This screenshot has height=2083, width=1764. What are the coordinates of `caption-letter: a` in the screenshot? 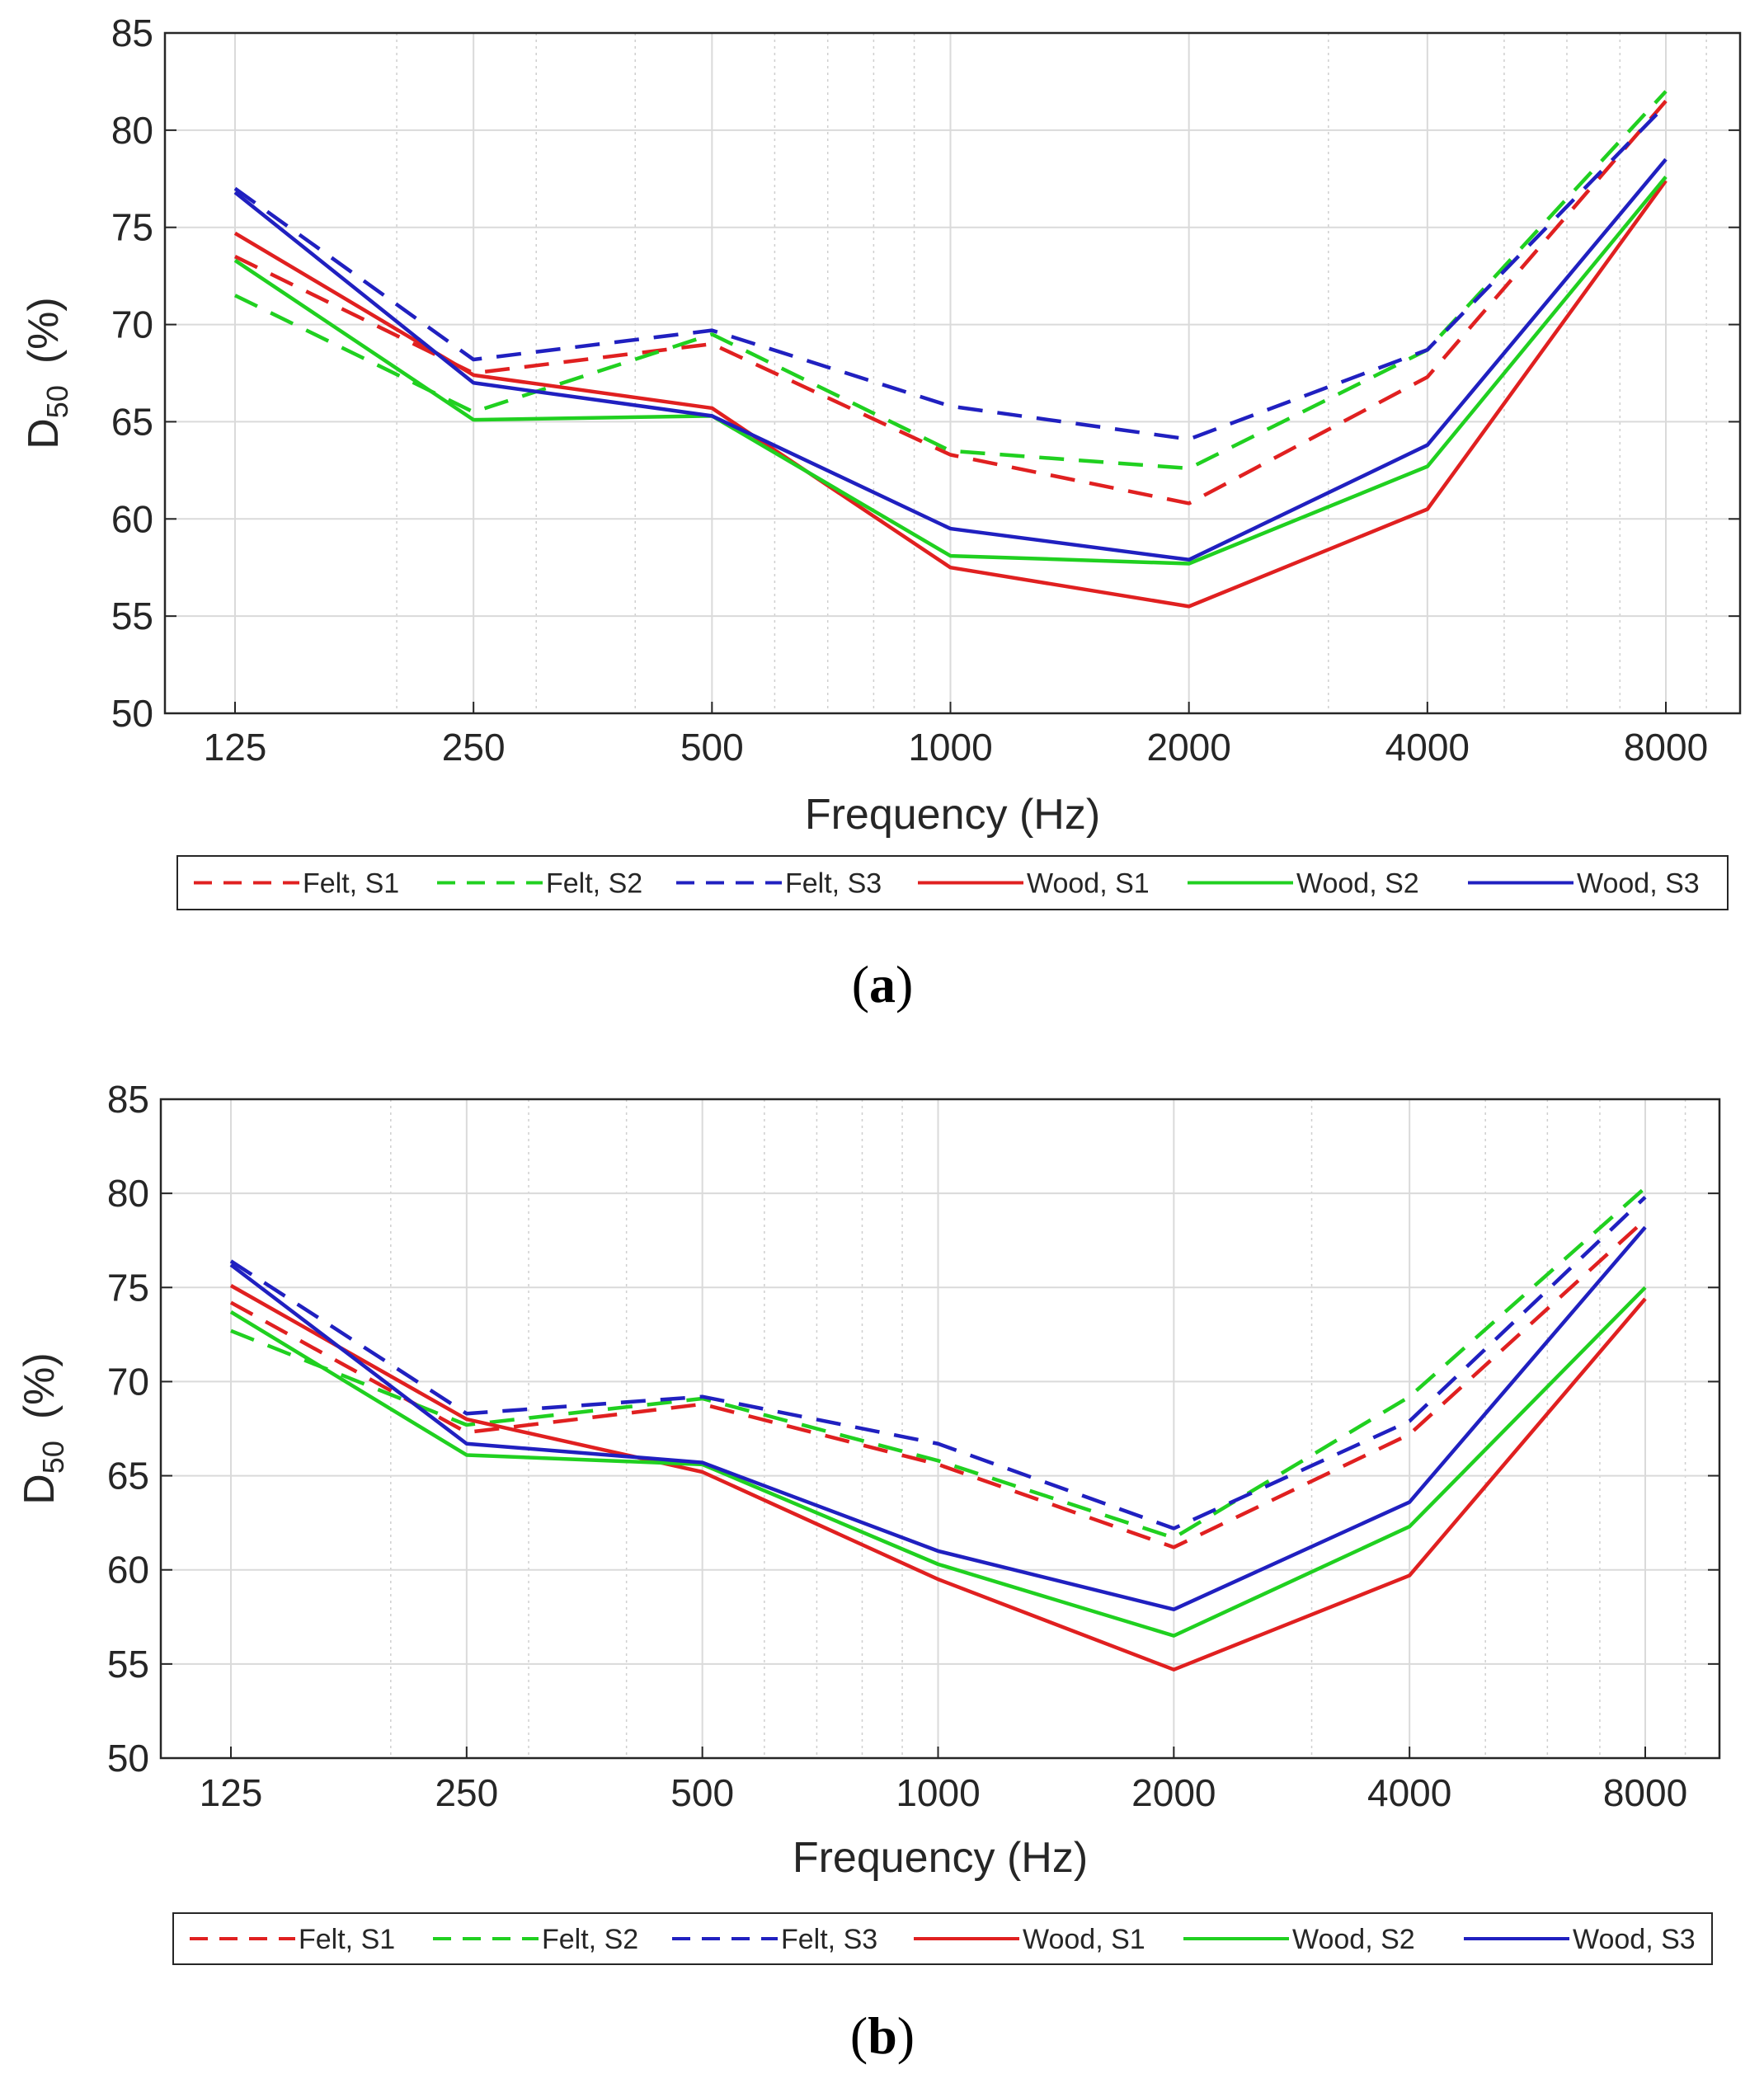 It's located at (883, 984).